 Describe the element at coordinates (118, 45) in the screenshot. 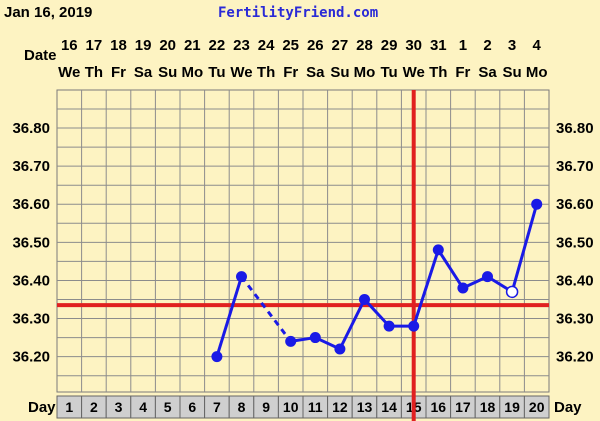

I see `date-label: 18` at that location.